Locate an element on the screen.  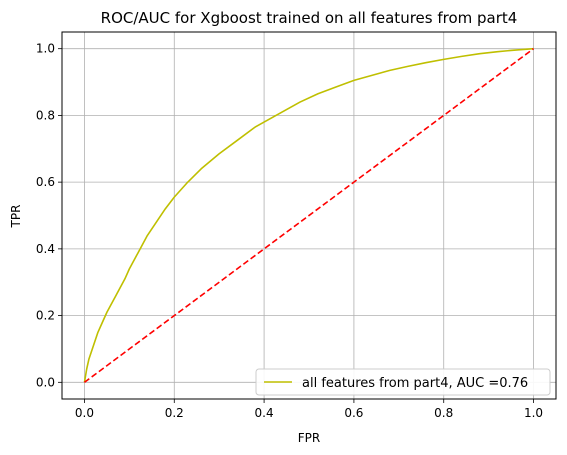
x-tick-label: 1.0 is located at coordinates (533, 413).